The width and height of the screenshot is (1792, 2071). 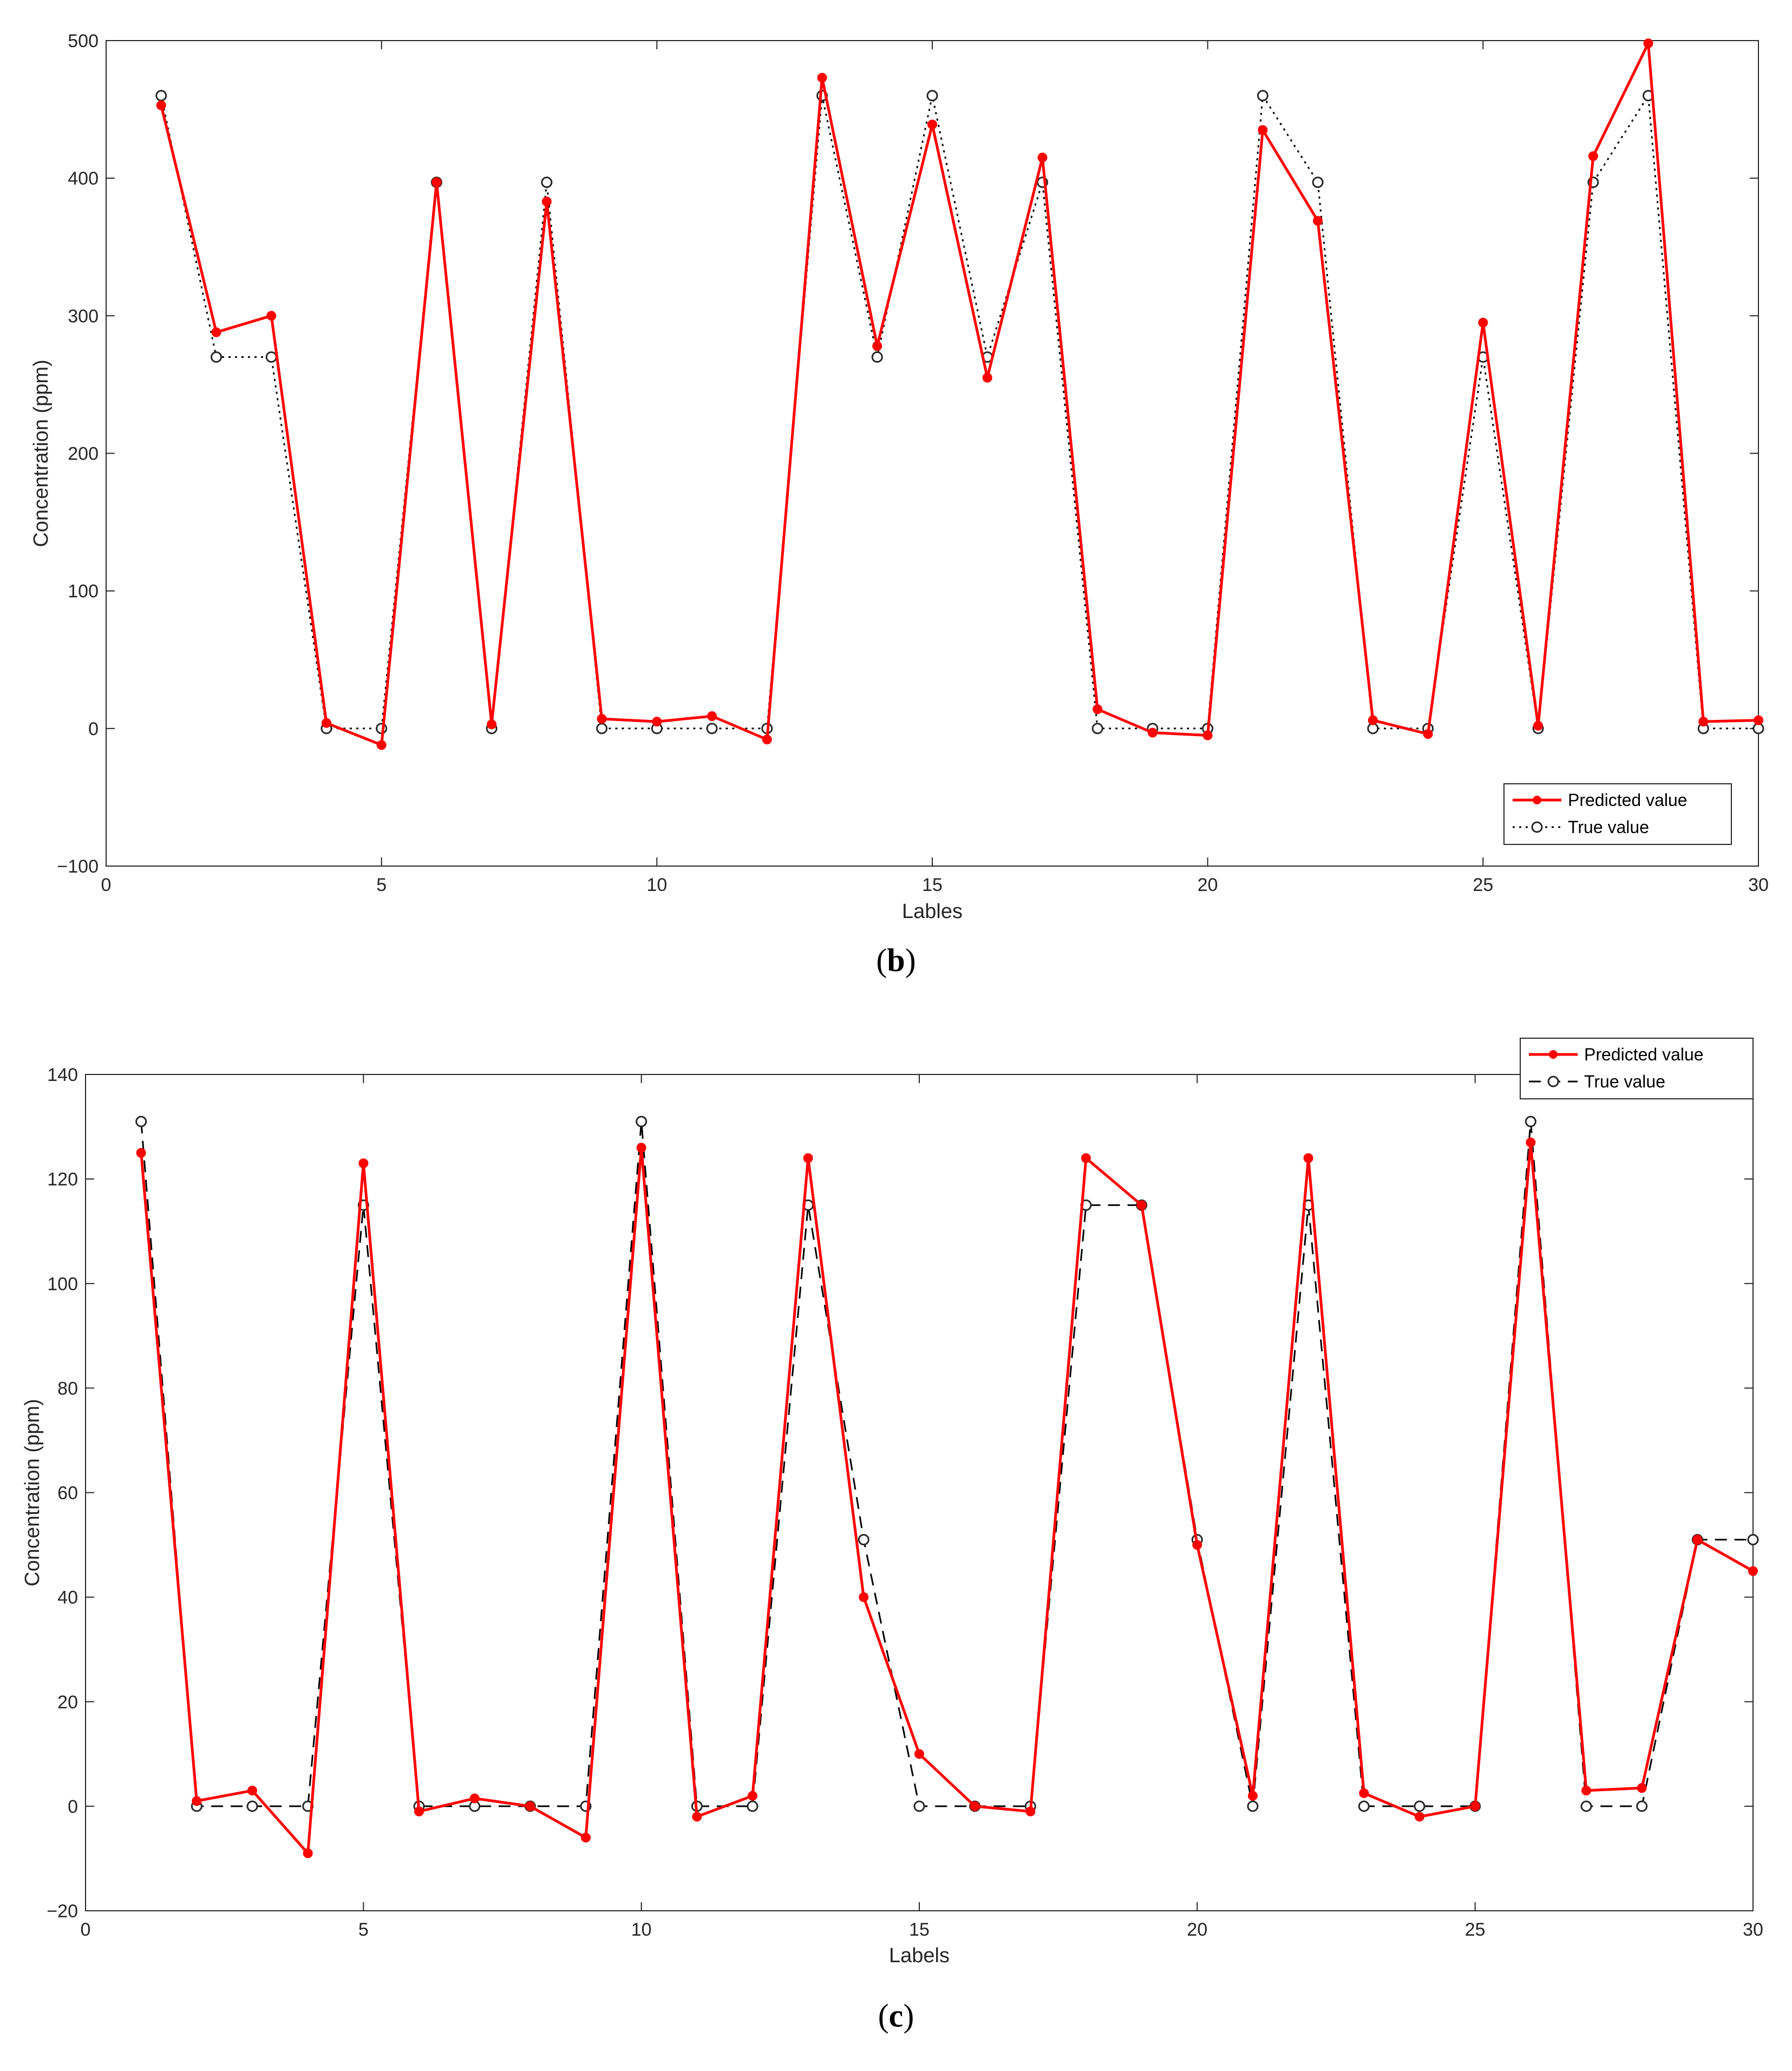 What do you see at coordinates (41, 453) in the screenshot?
I see `y-axis-label: Concentration (ppm)` at bounding box center [41, 453].